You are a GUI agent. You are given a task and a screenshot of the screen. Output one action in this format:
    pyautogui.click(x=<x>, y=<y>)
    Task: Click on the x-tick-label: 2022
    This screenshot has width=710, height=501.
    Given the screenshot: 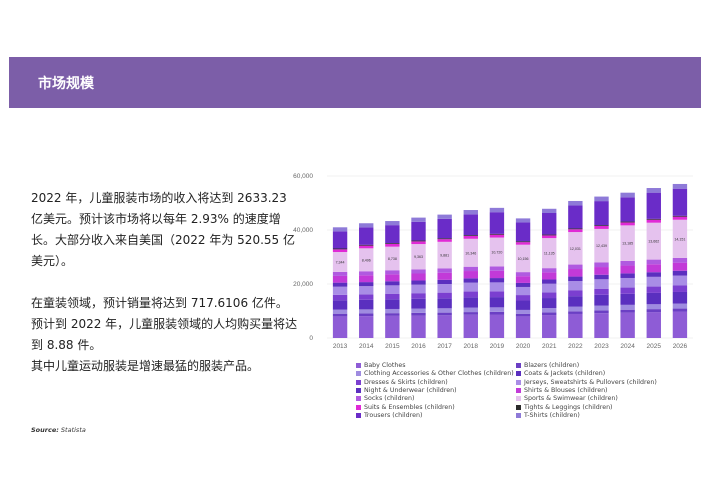 What is the action you would take?
    pyautogui.click(x=575, y=346)
    